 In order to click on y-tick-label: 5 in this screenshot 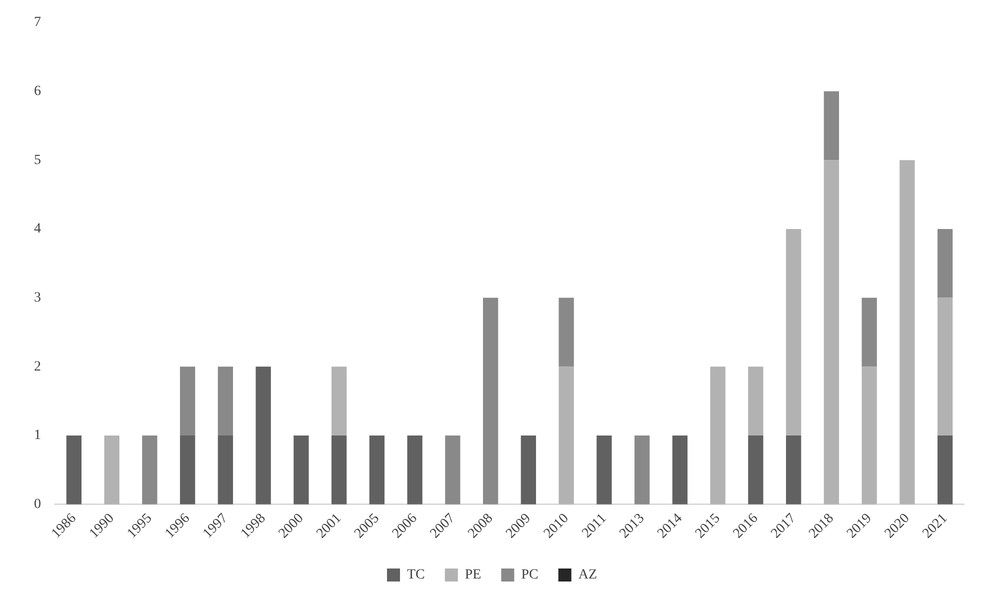, I will do `click(37, 160)`.